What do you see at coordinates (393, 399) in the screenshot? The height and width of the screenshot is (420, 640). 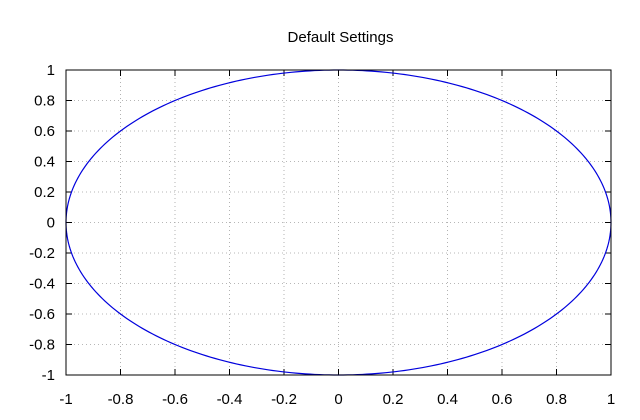 I see `x-tick-label: 0.2` at bounding box center [393, 399].